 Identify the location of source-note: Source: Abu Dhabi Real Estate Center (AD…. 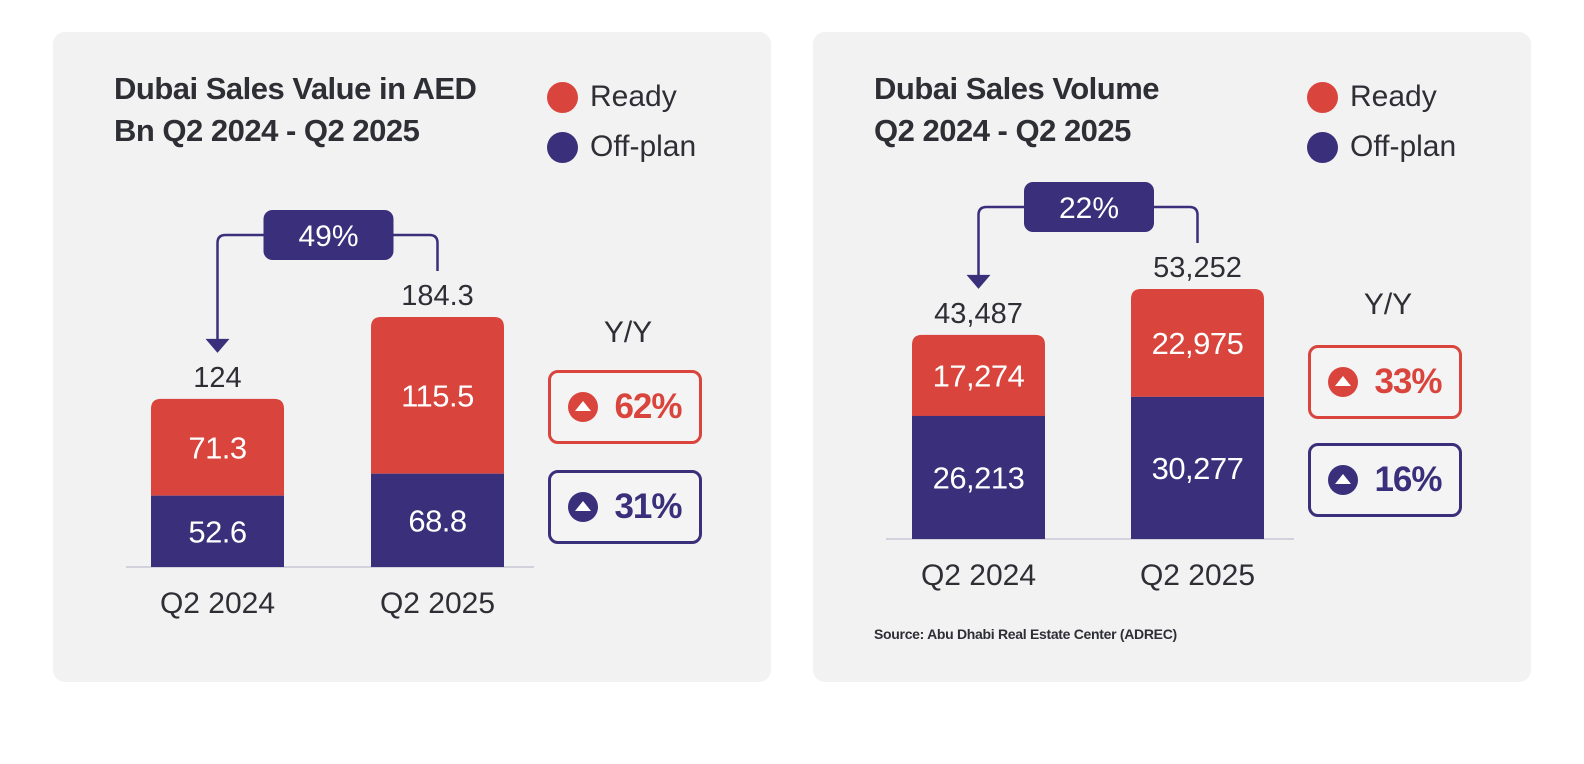
(1025, 634).